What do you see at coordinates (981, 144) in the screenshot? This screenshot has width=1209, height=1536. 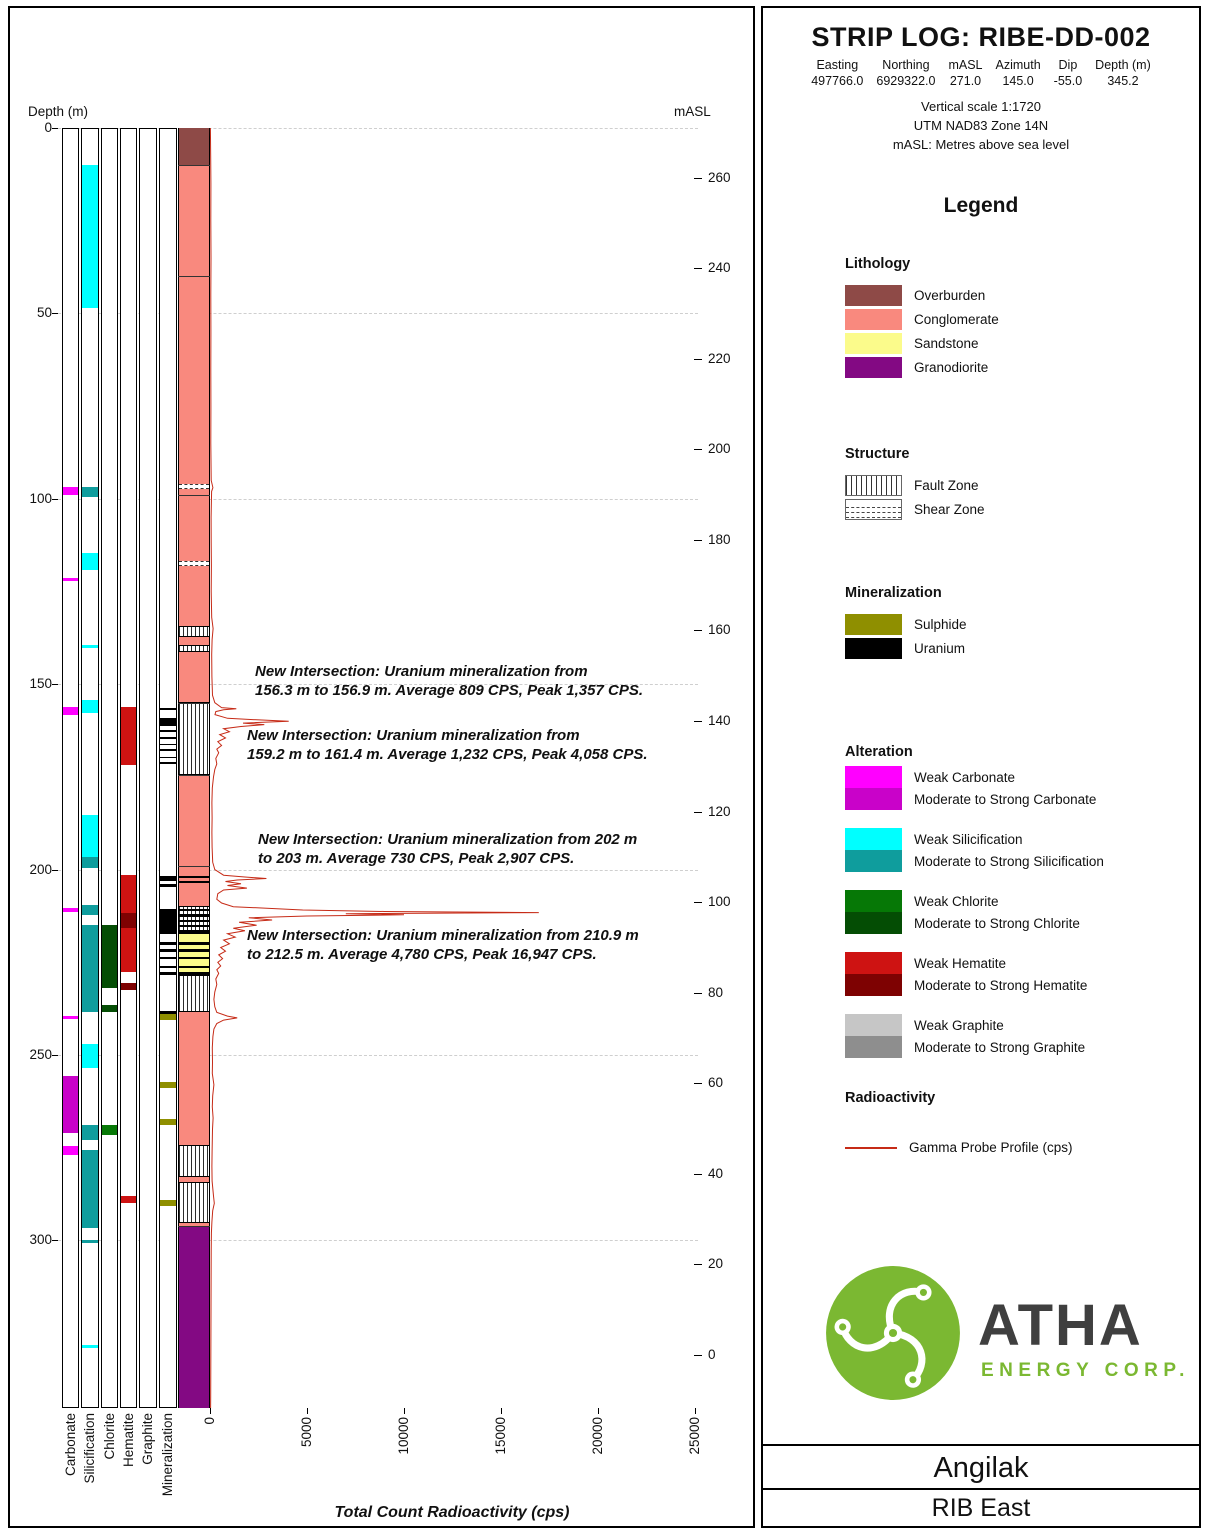 I see `scale-note: mASL: Metres above sea level` at bounding box center [981, 144].